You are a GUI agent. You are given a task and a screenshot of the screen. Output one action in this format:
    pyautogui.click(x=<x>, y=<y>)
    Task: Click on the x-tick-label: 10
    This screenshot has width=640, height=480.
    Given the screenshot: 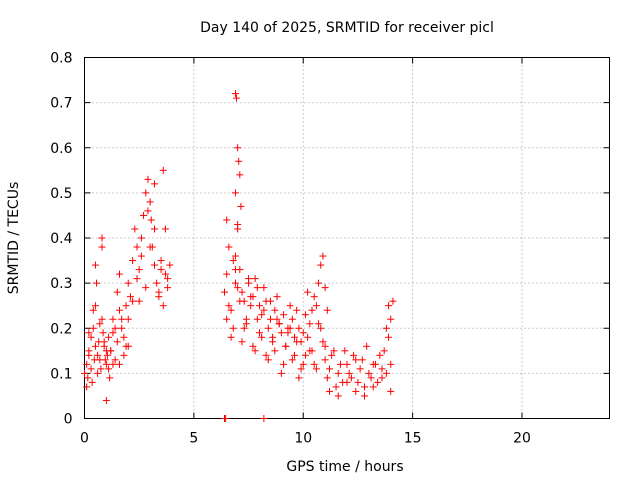 What is the action you would take?
    pyautogui.click(x=303, y=439)
    